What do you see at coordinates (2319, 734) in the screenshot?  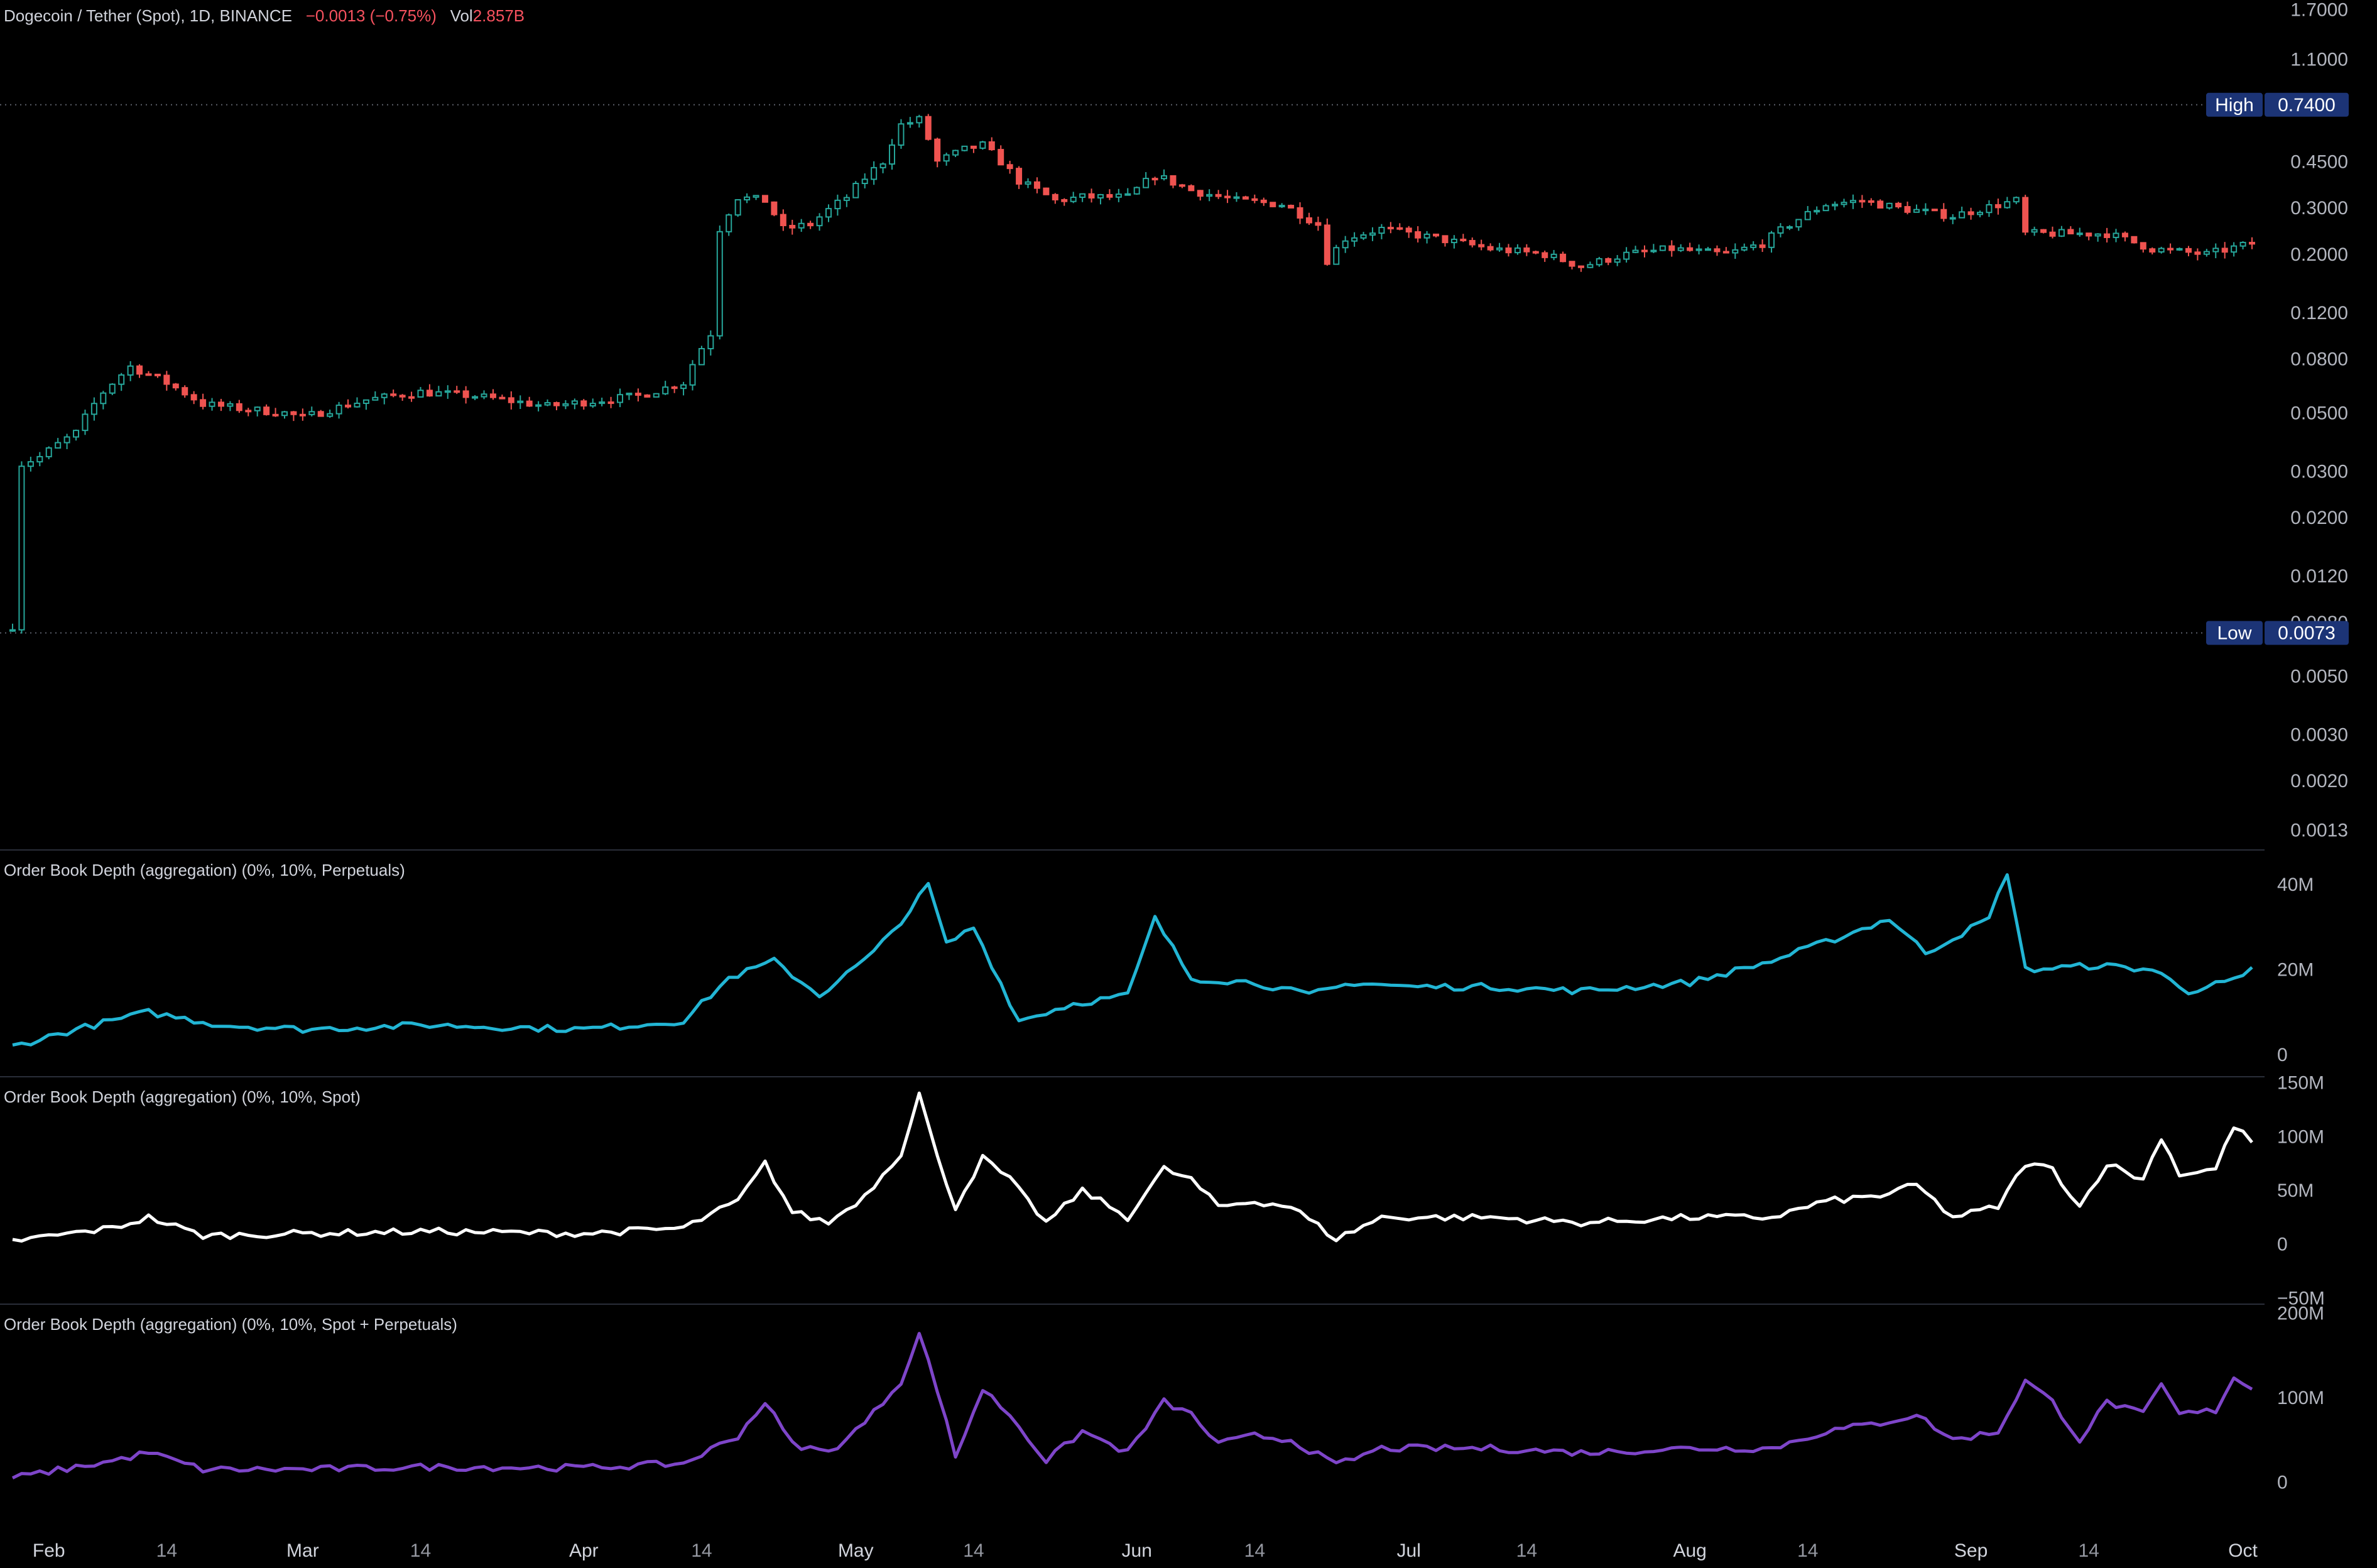 I see `price-tick-label: 0.0030` at bounding box center [2319, 734].